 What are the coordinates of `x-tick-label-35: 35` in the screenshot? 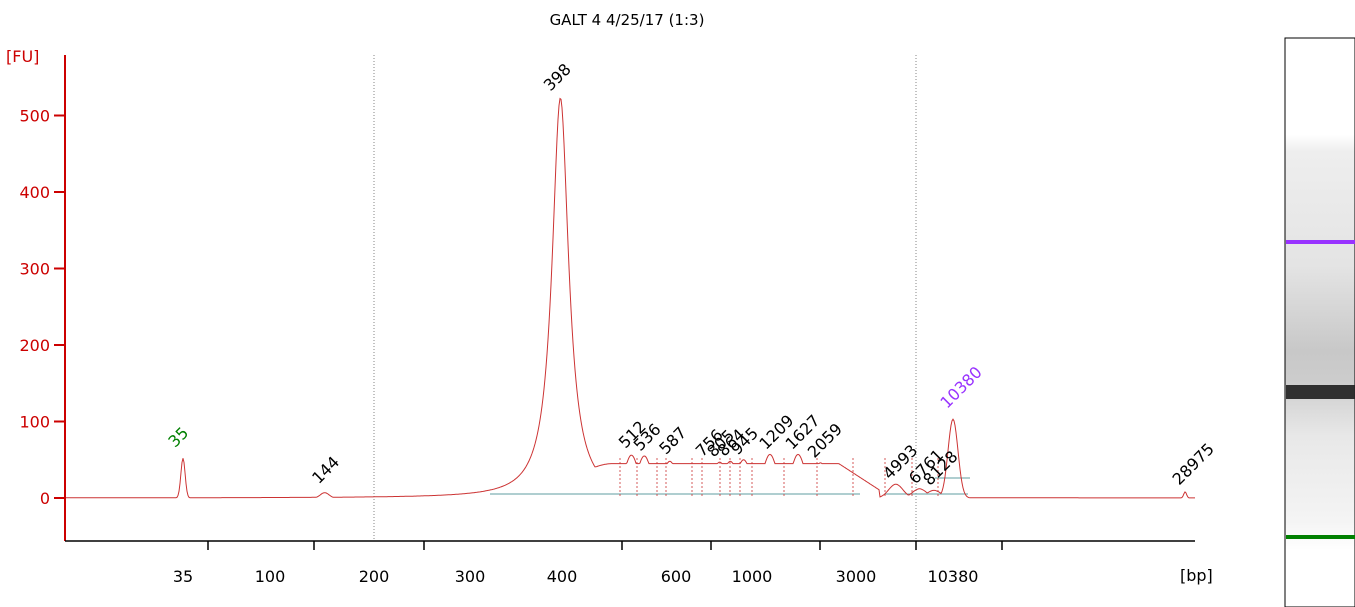 It's located at (183, 576).